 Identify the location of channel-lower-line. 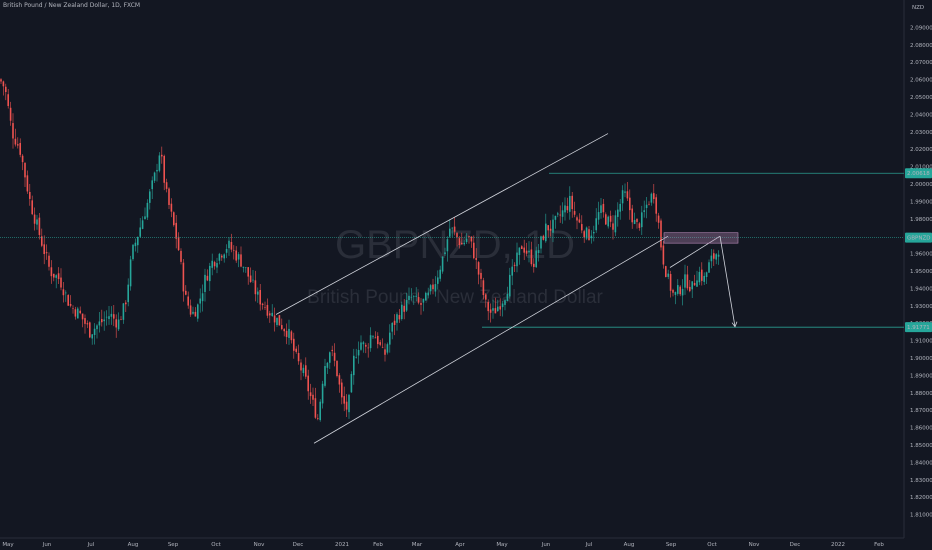
(491, 339).